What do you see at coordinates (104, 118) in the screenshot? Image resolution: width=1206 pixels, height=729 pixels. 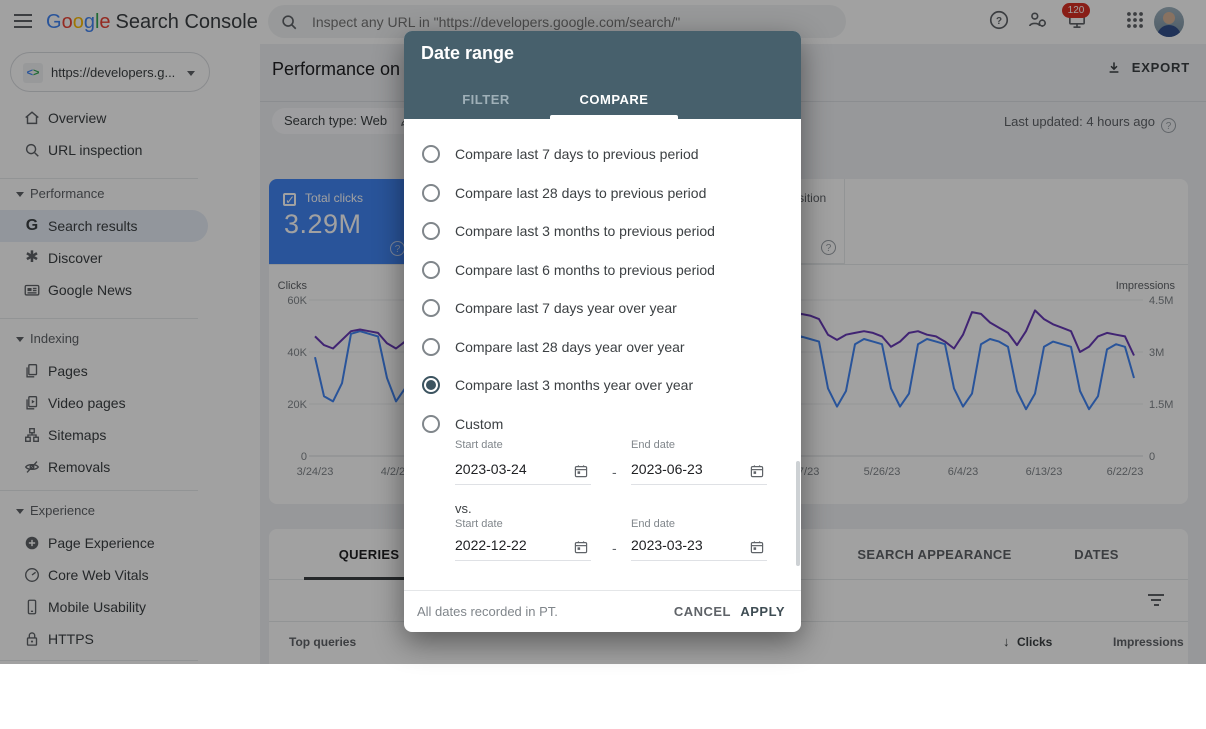 I see `sidebar-item-overview: Overview` at bounding box center [104, 118].